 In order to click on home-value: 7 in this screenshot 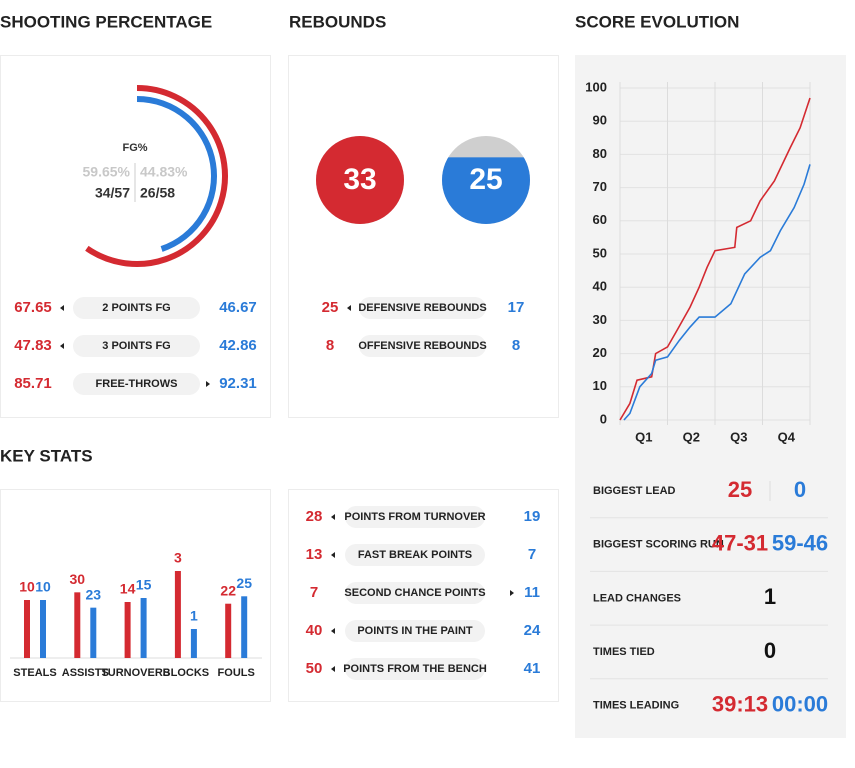, I will do `click(314, 592)`.